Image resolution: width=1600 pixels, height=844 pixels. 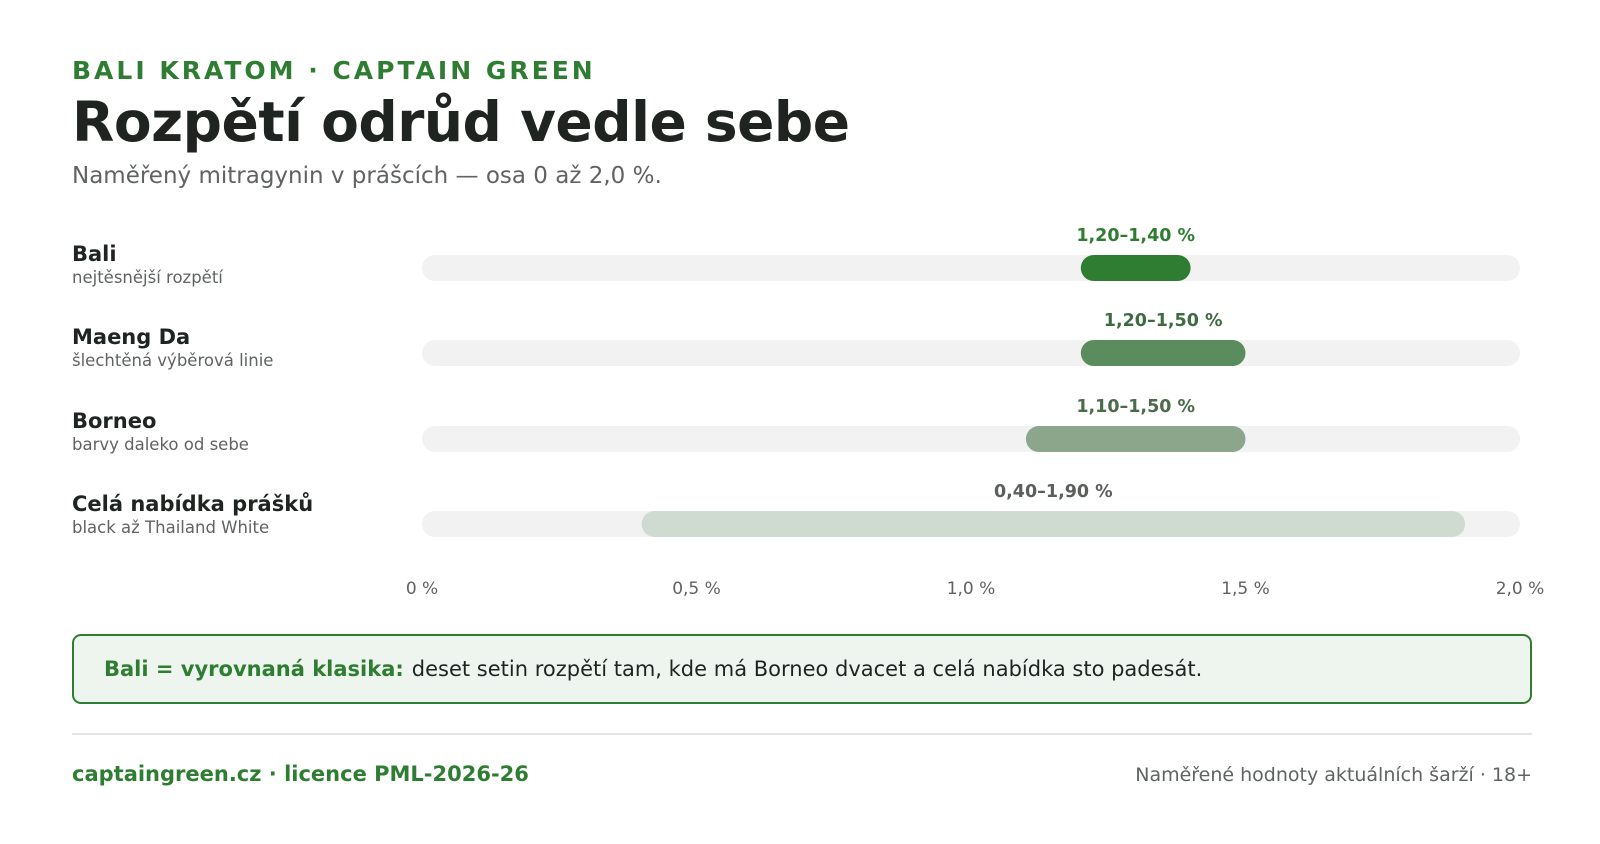 What do you see at coordinates (131, 337) in the screenshot?
I see `row-name: Maeng Da` at bounding box center [131, 337].